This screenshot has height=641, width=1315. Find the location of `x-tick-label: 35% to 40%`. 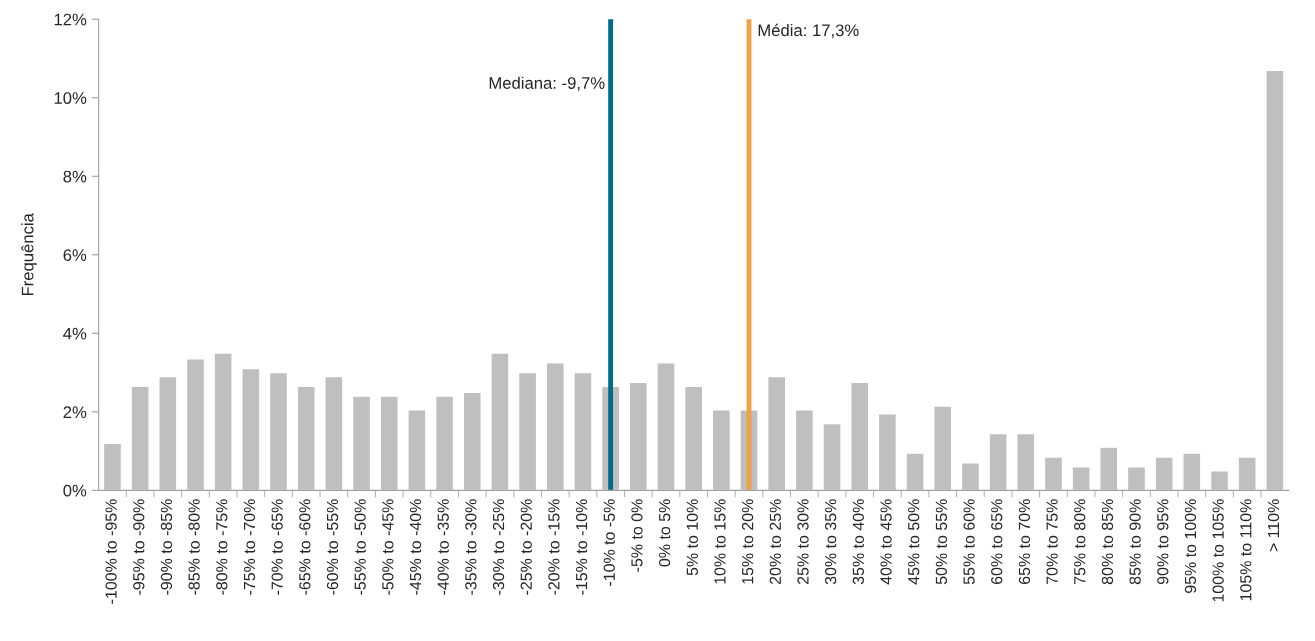

x-tick-label: 35% to 40% is located at coordinates (858, 542).